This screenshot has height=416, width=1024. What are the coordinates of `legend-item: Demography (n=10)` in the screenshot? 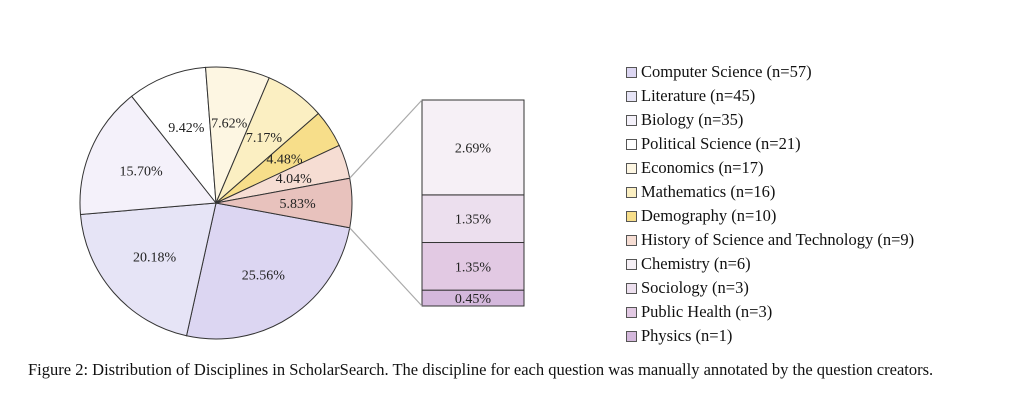 It's located at (770, 216).